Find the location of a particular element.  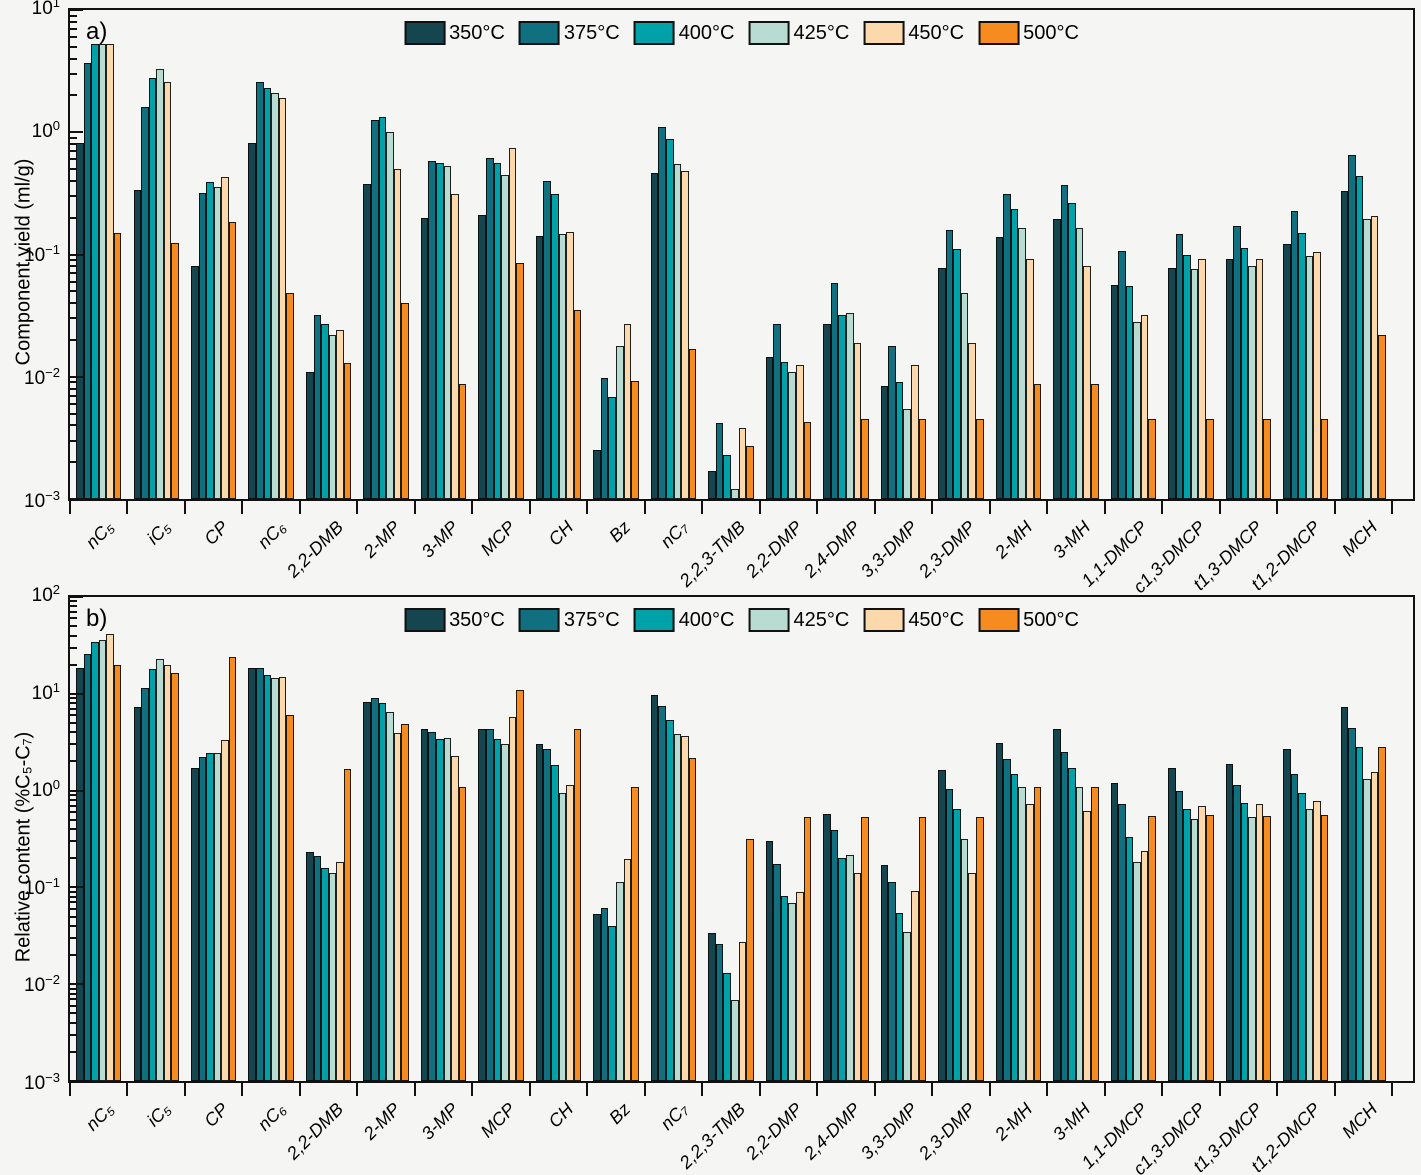

x-tick-label: MCP is located at coordinates (498, 1120).